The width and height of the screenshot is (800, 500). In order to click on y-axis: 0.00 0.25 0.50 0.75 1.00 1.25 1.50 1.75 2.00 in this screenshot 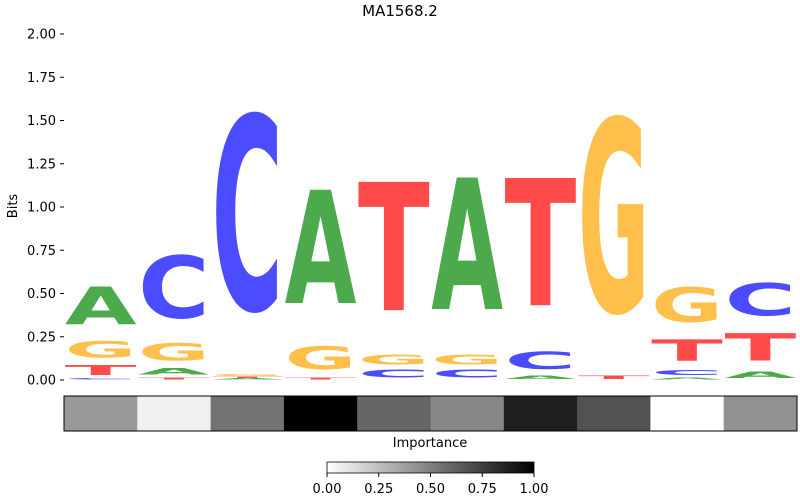, I will do `click(45, 208)`.